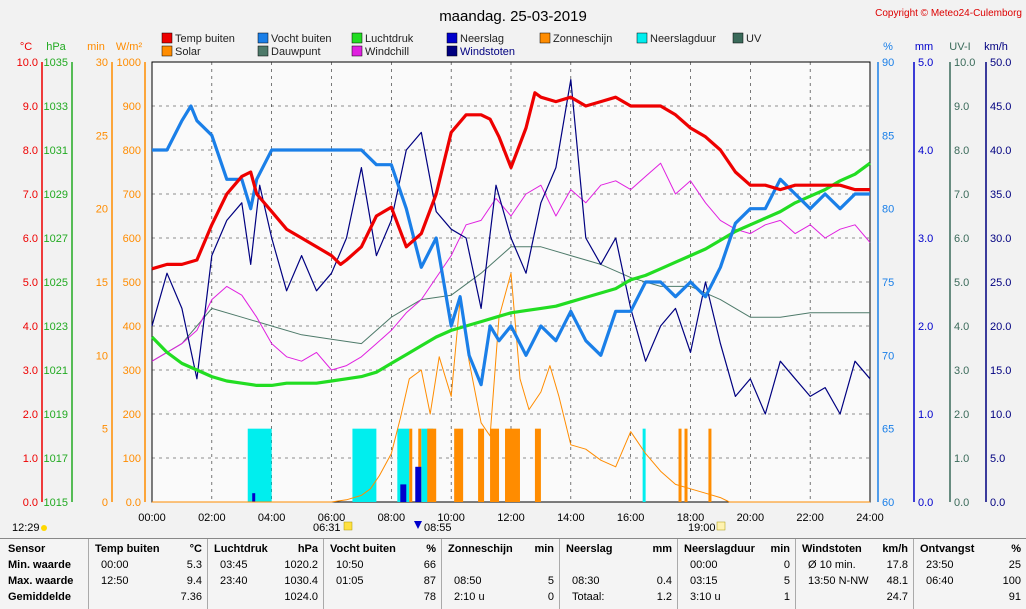 The width and height of the screenshot is (1026, 609). What do you see at coordinates (736, 574) in the screenshot?
I see `stats-column: Neerslagduur min 00:00 0 03:15 5 3:10 u 1` at bounding box center [736, 574].